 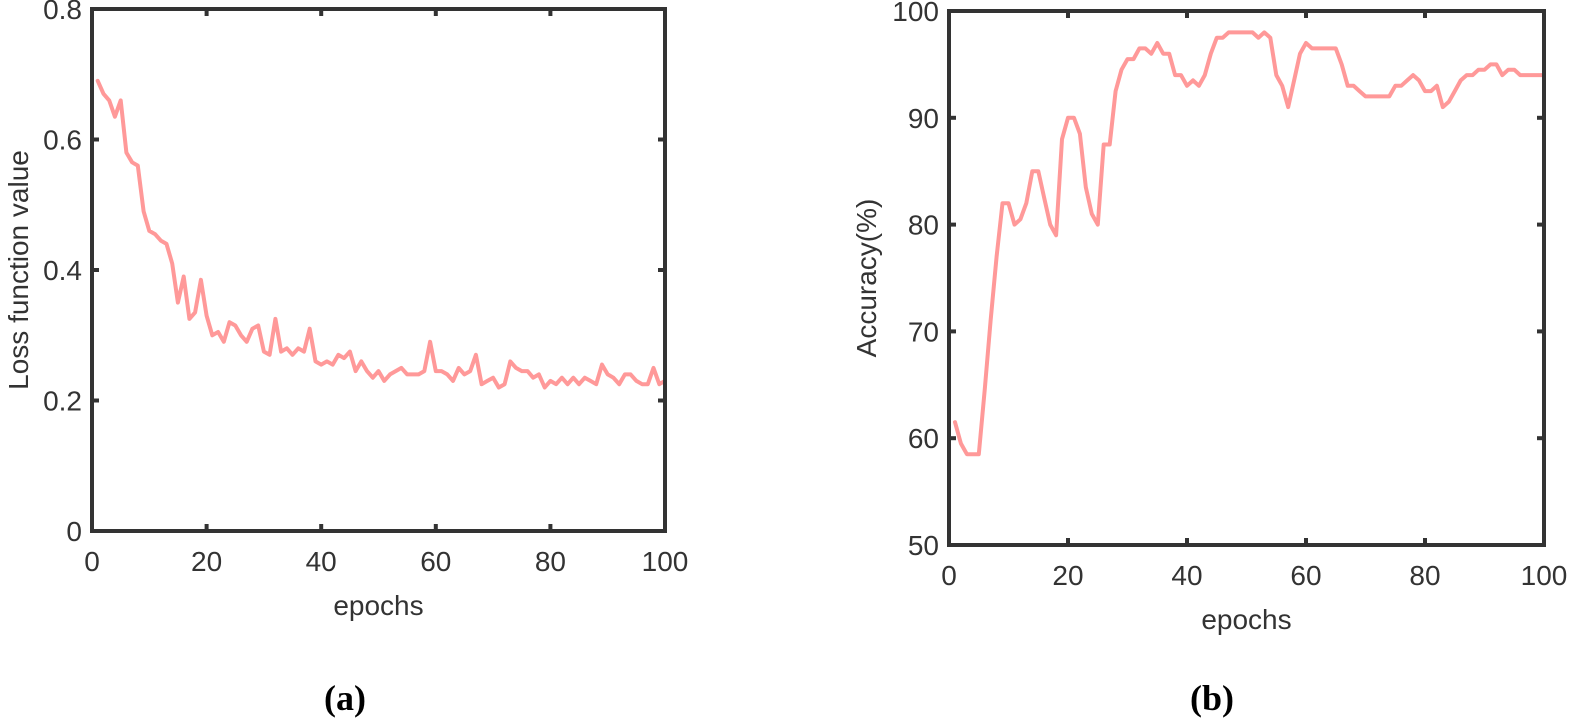 I want to click on panel-a-x-axis-title: epochs, so click(x=378, y=605).